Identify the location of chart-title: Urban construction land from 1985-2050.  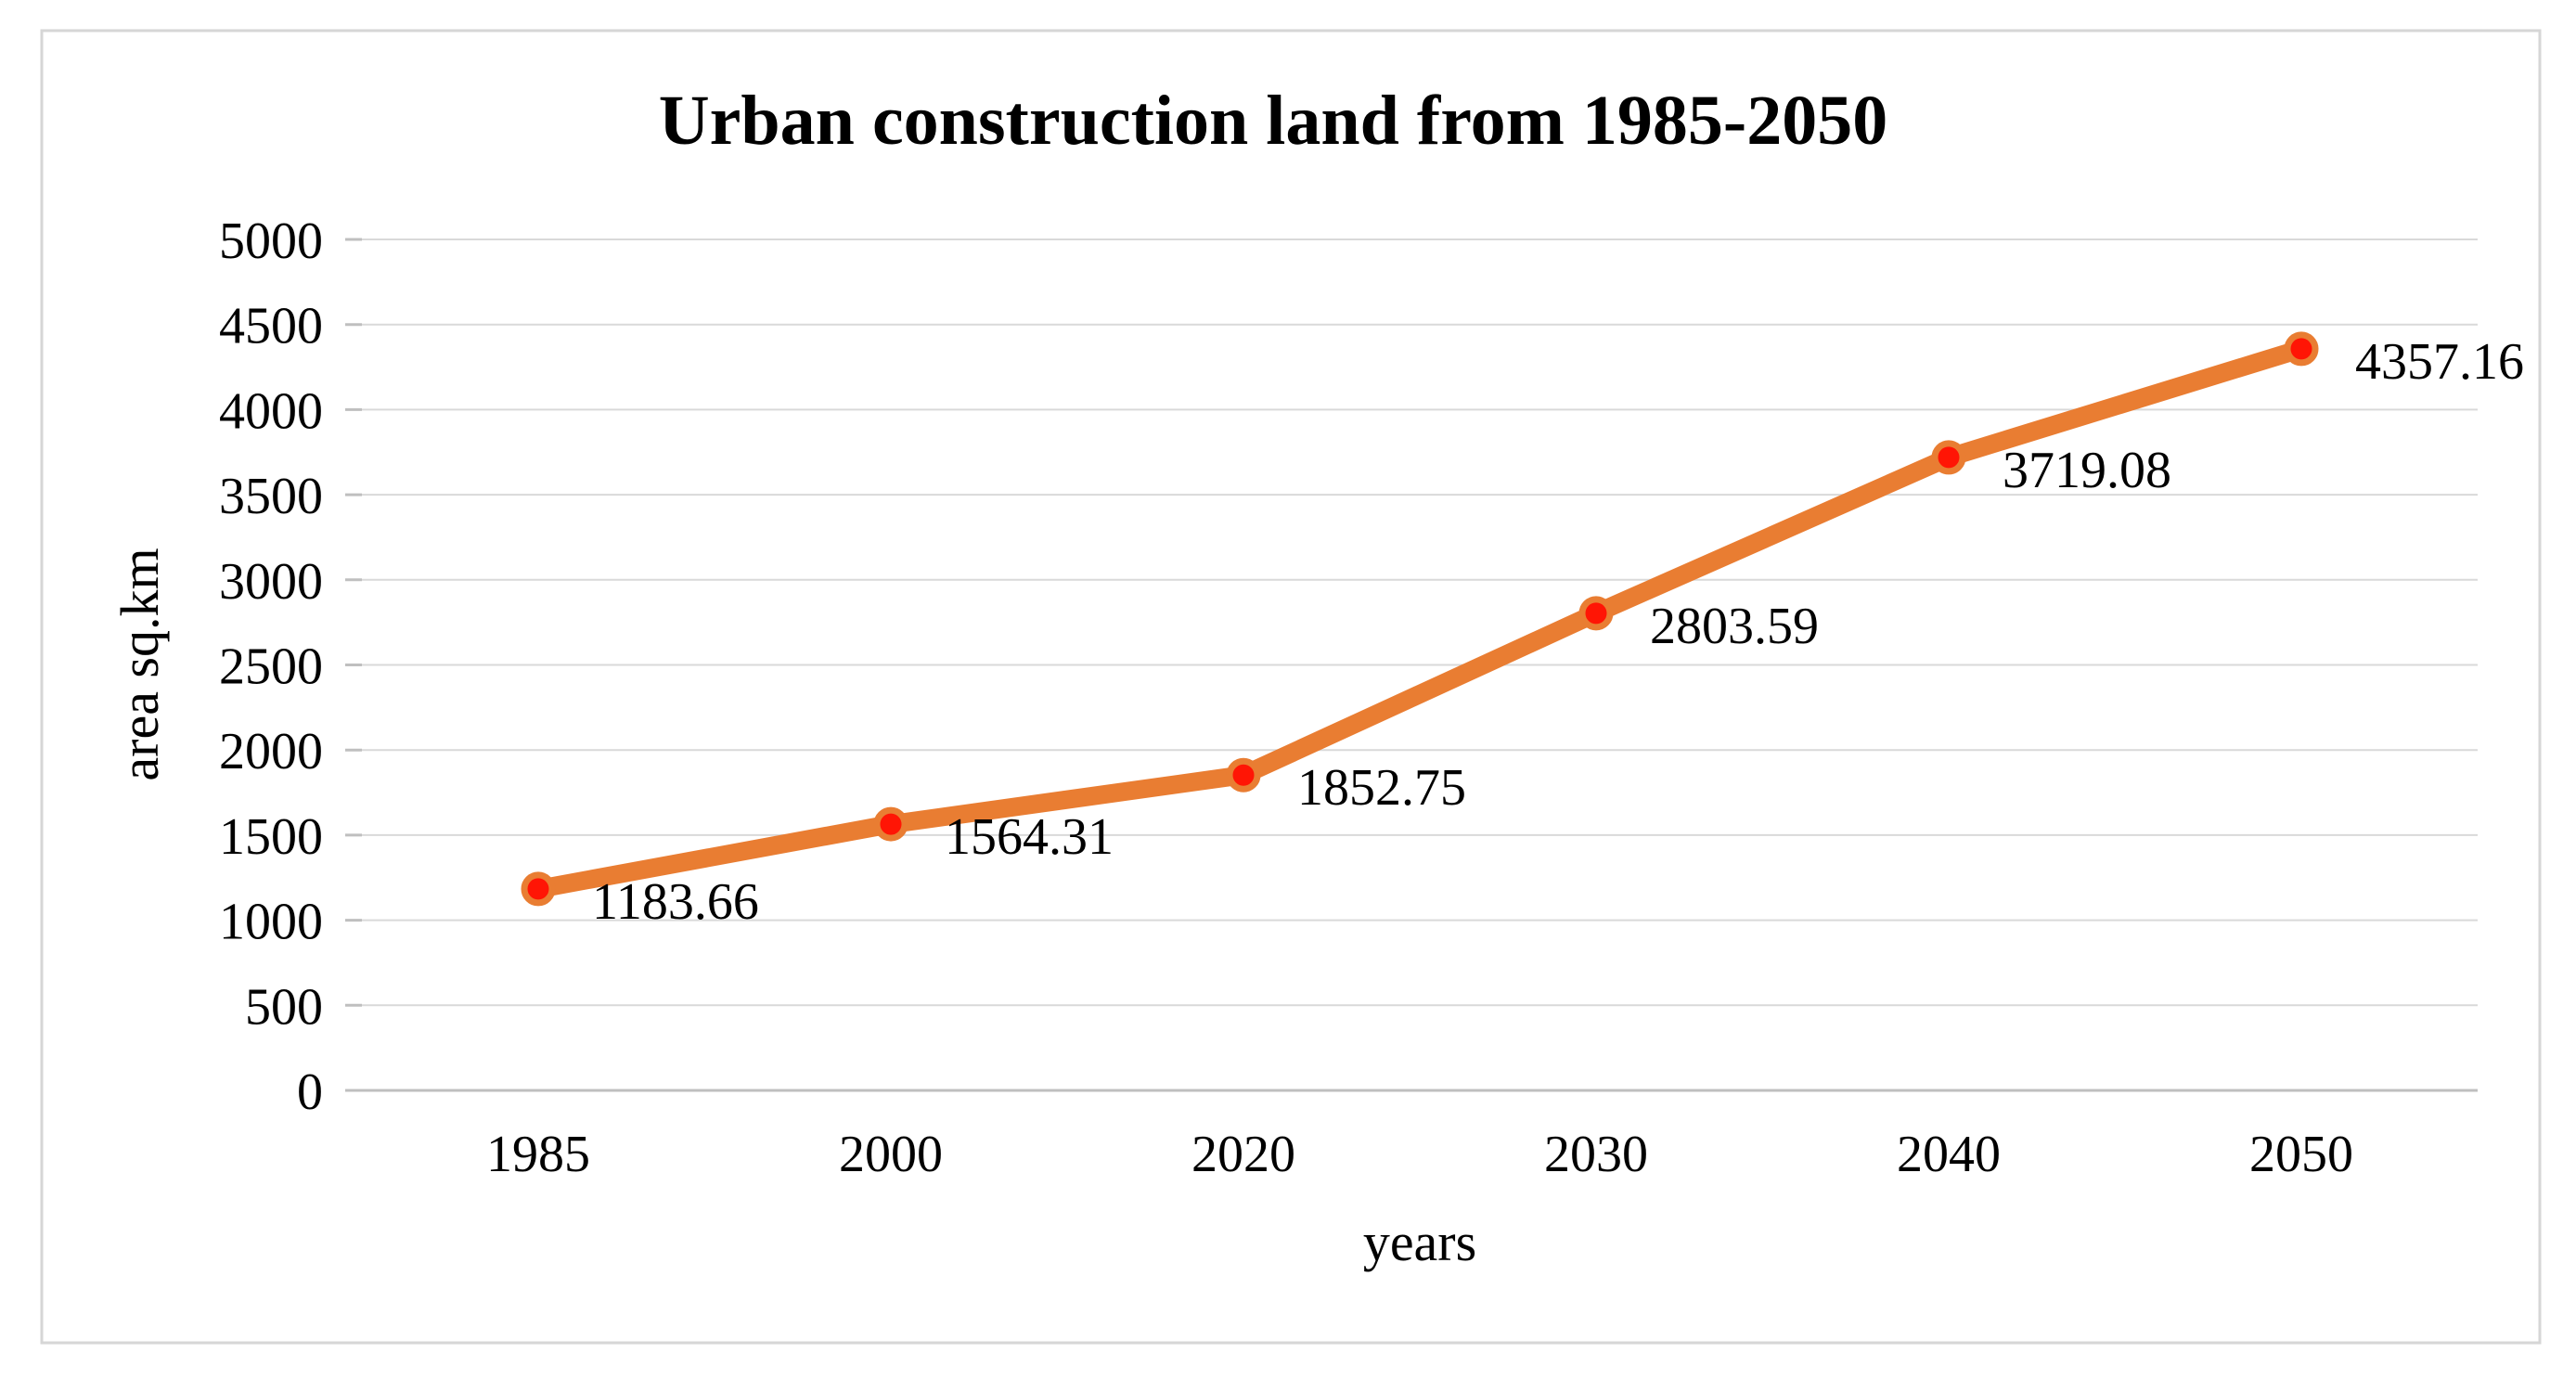
(1273, 121).